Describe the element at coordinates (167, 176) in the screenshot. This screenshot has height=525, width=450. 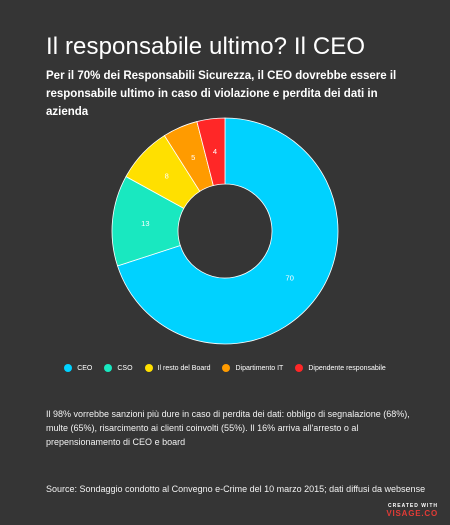
I see `slice-value-label: 8` at that location.